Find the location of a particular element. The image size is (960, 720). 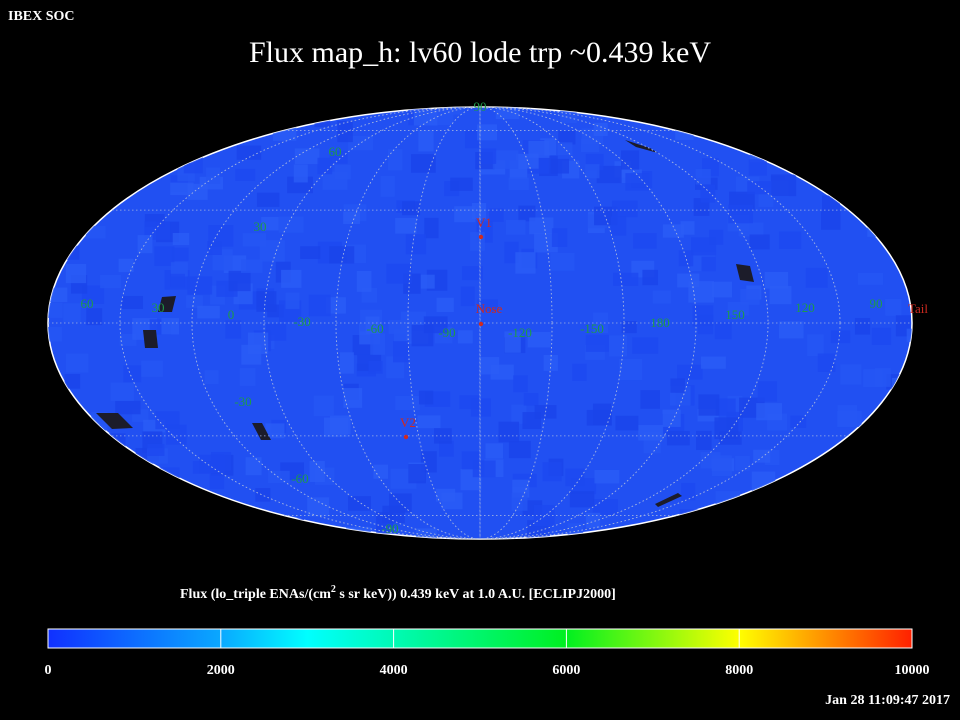

longitude-label: -150 is located at coordinates (592, 328).